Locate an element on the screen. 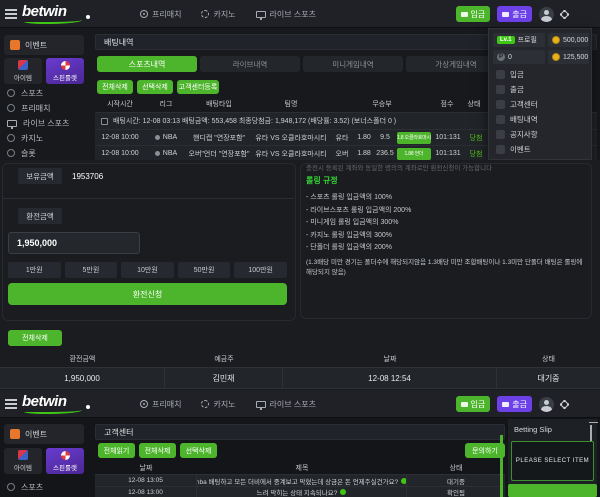 The image size is (600, 497). history-delete-all-button: 전체삭제 is located at coordinates (35, 338).